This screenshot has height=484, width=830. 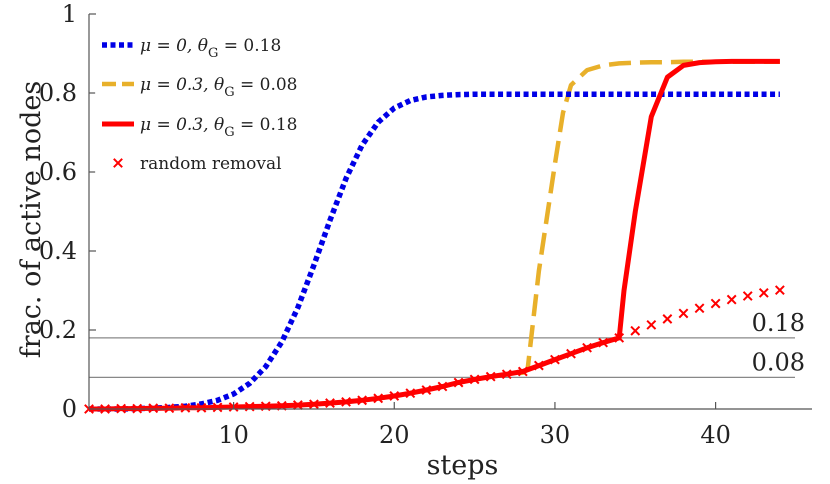 I want to click on reference-line-label: 0.18, so click(x=778, y=323).